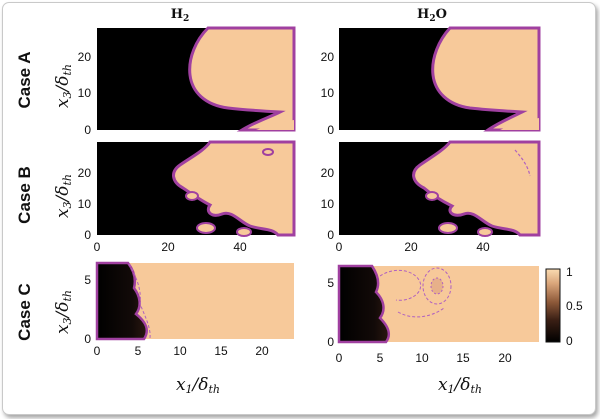  I want to click on panel-case-a-h2o, so click(440, 79).